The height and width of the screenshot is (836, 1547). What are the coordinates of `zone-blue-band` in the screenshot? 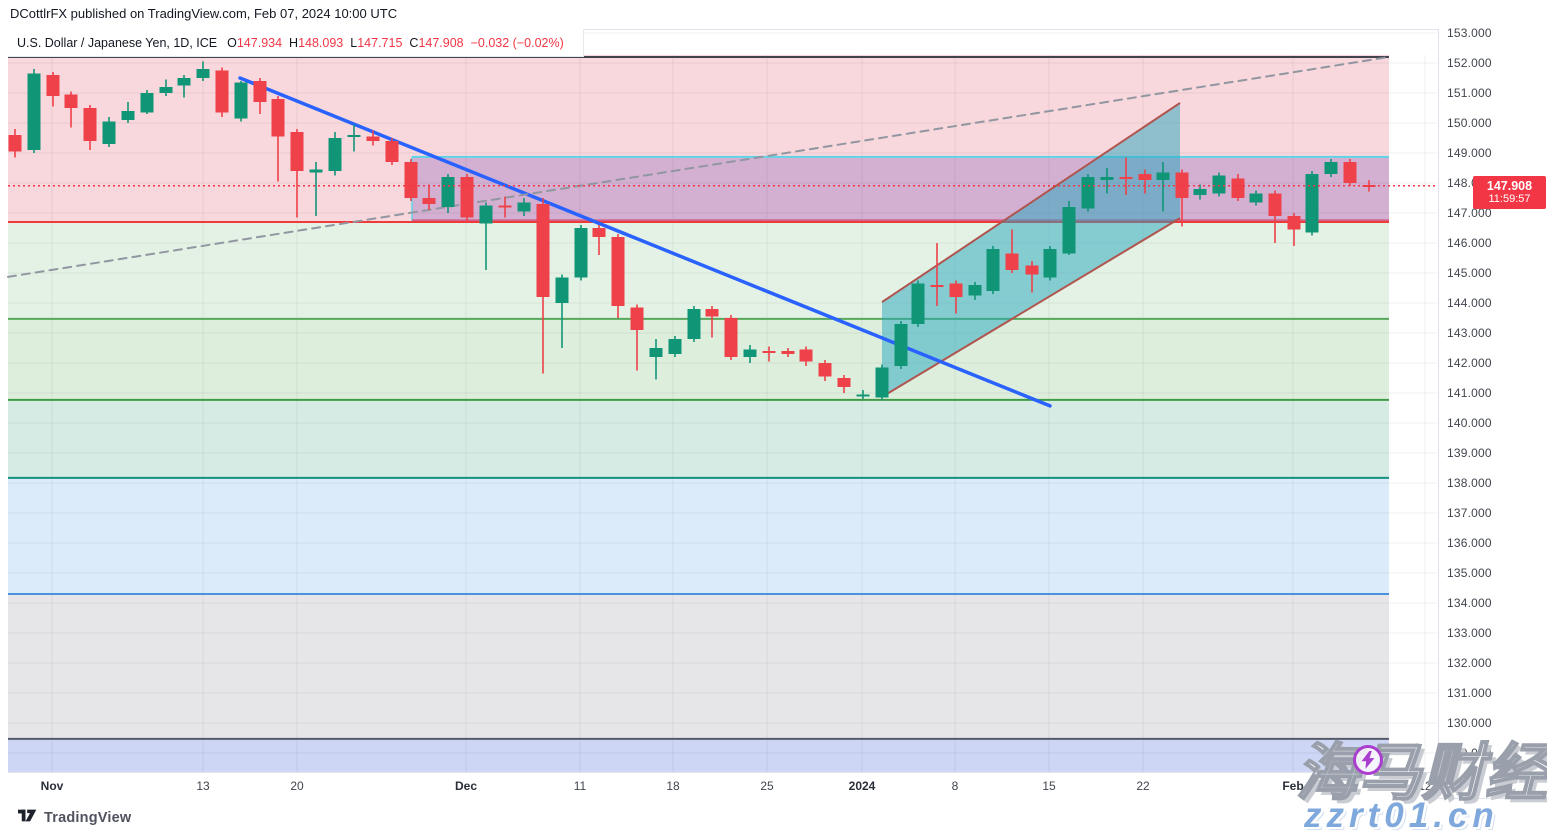 It's located at (698, 535).